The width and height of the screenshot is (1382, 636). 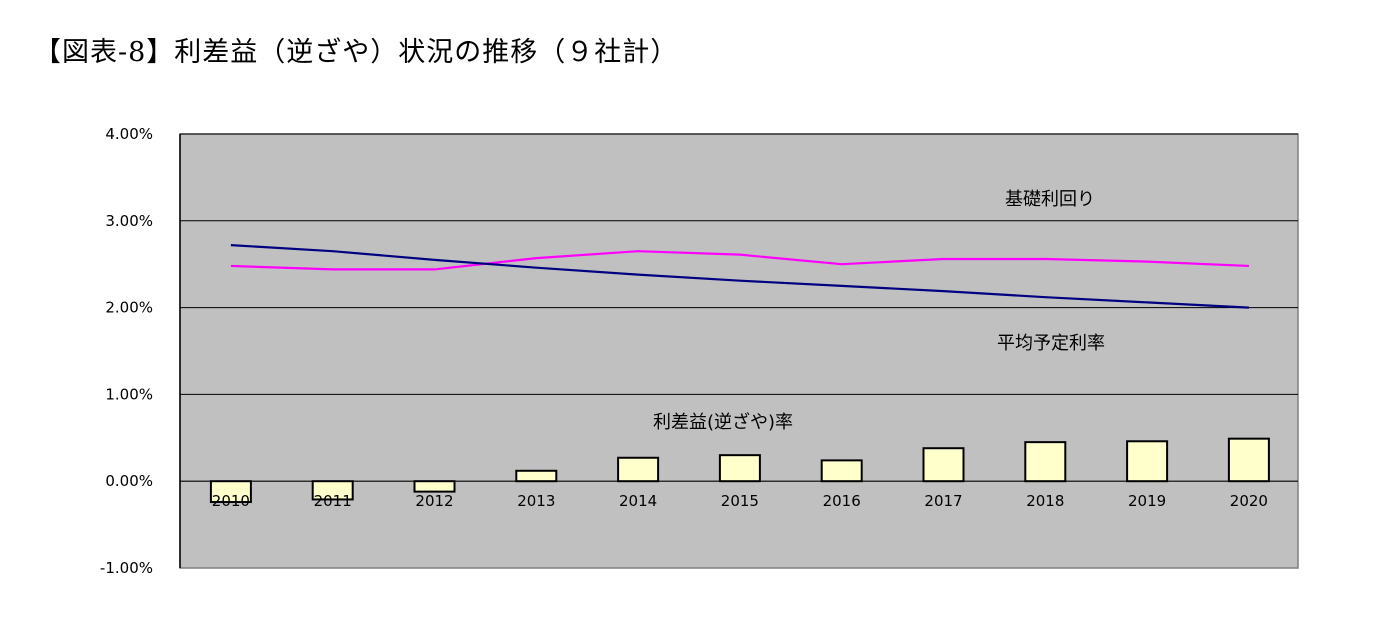 What do you see at coordinates (333, 501) in the screenshot?
I see `x-tick-label: 2011` at bounding box center [333, 501].